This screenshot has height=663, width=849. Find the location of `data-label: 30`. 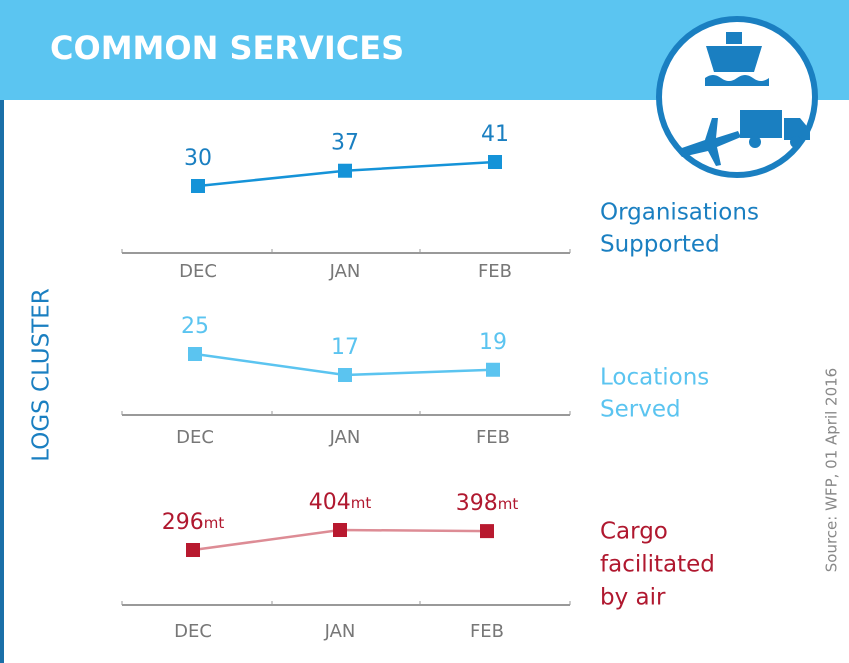

data-label: 30 is located at coordinates (198, 158).